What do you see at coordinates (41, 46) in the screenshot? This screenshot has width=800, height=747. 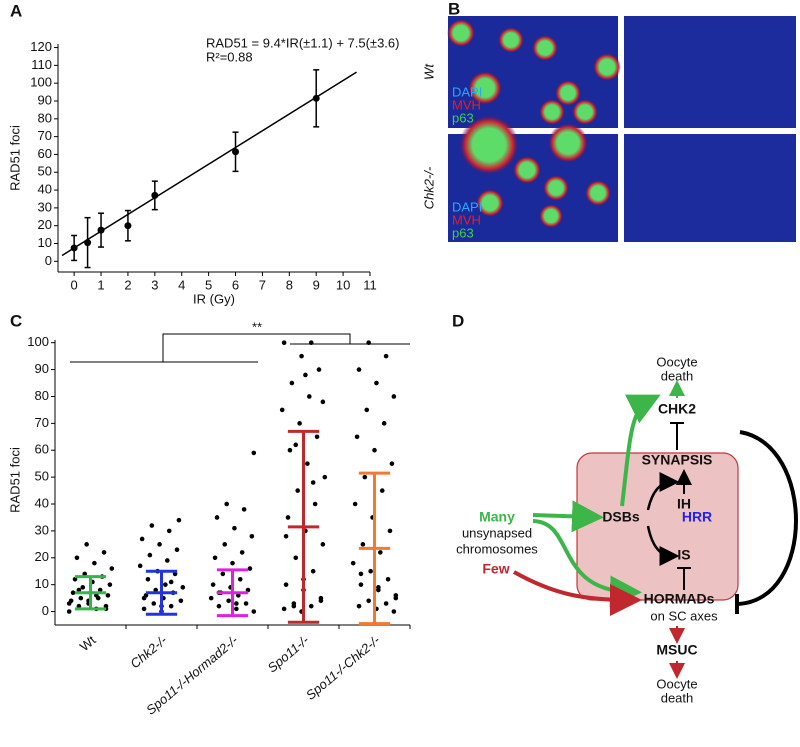 I see `y-tick-label: 120` at bounding box center [41, 46].